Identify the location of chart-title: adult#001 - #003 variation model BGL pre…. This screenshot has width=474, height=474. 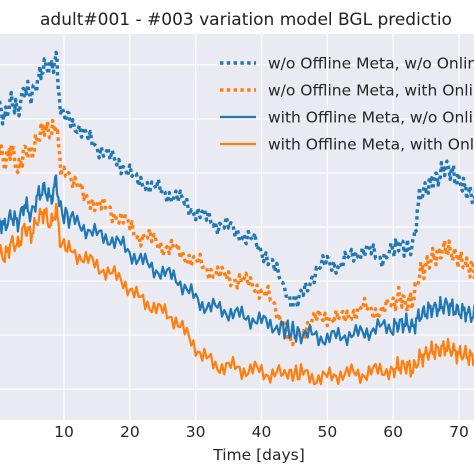
(246, 20).